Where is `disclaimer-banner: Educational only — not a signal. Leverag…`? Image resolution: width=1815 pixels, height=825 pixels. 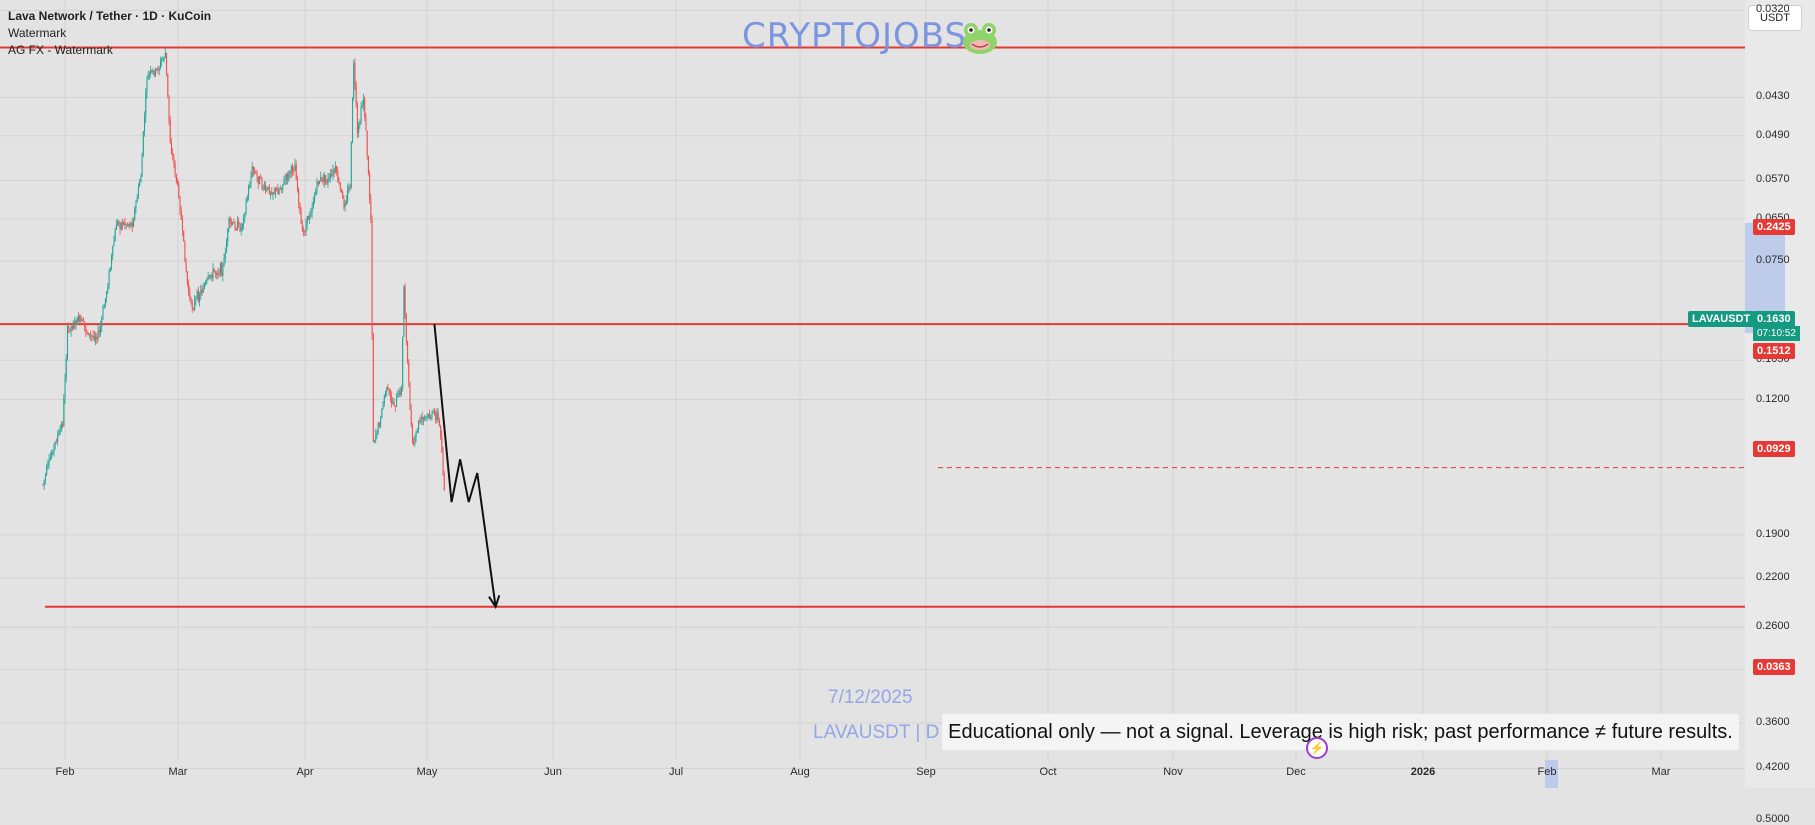
disclaimer-banner: Educational only — not a signal. Leverag… is located at coordinates (1340, 732).